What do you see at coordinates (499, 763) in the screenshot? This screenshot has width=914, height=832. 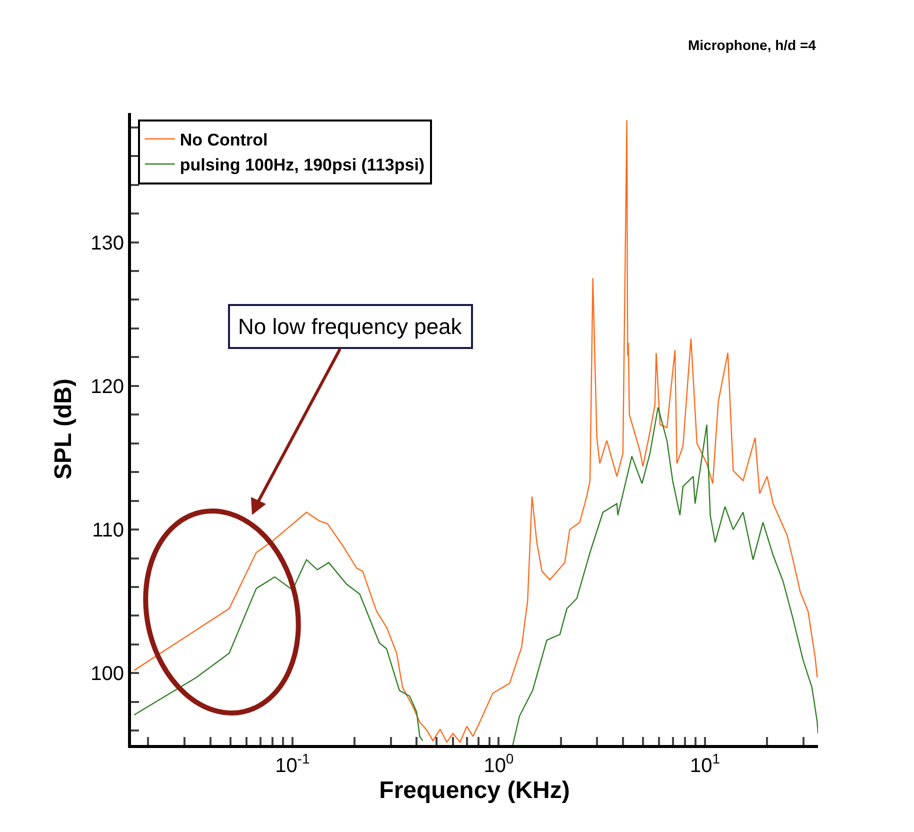 I see `x-tick-label: 10$^{0}$` at bounding box center [499, 763].